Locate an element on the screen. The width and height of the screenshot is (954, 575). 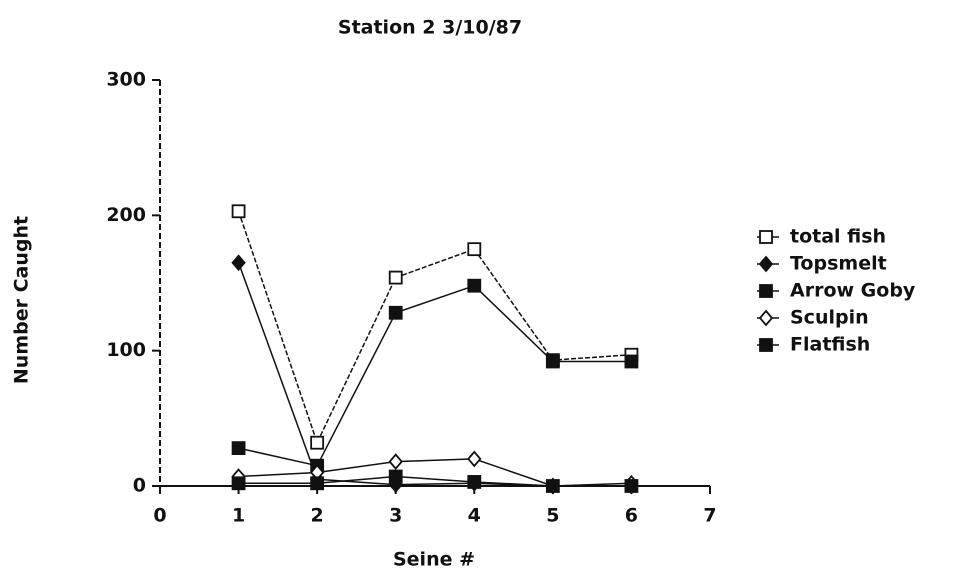
x-tick-label: 4 is located at coordinates (474, 516).